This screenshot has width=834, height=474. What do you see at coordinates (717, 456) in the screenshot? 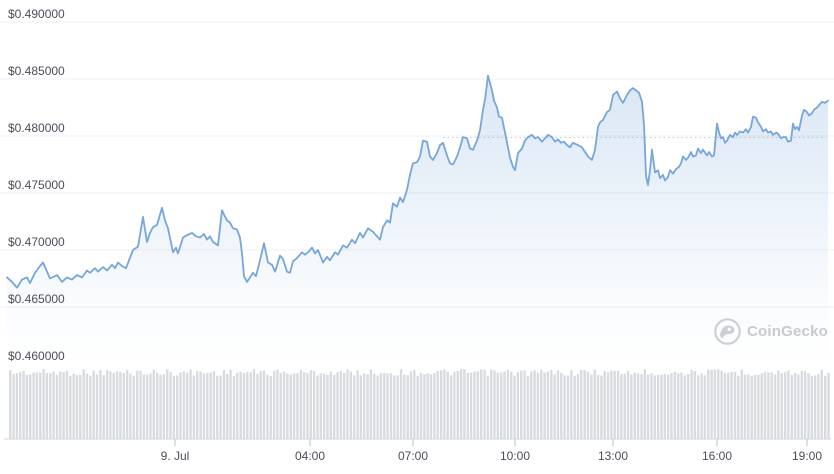
I see `x-axis-label: 16:00` at bounding box center [717, 456].